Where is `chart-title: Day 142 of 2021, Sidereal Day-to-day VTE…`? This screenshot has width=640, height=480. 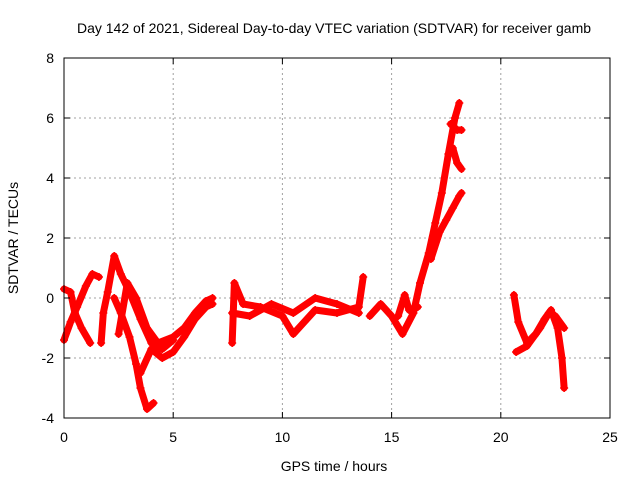 chart-title: Day 142 of 2021, Sidereal Day-to-day VTE… is located at coordinates (334, 28).